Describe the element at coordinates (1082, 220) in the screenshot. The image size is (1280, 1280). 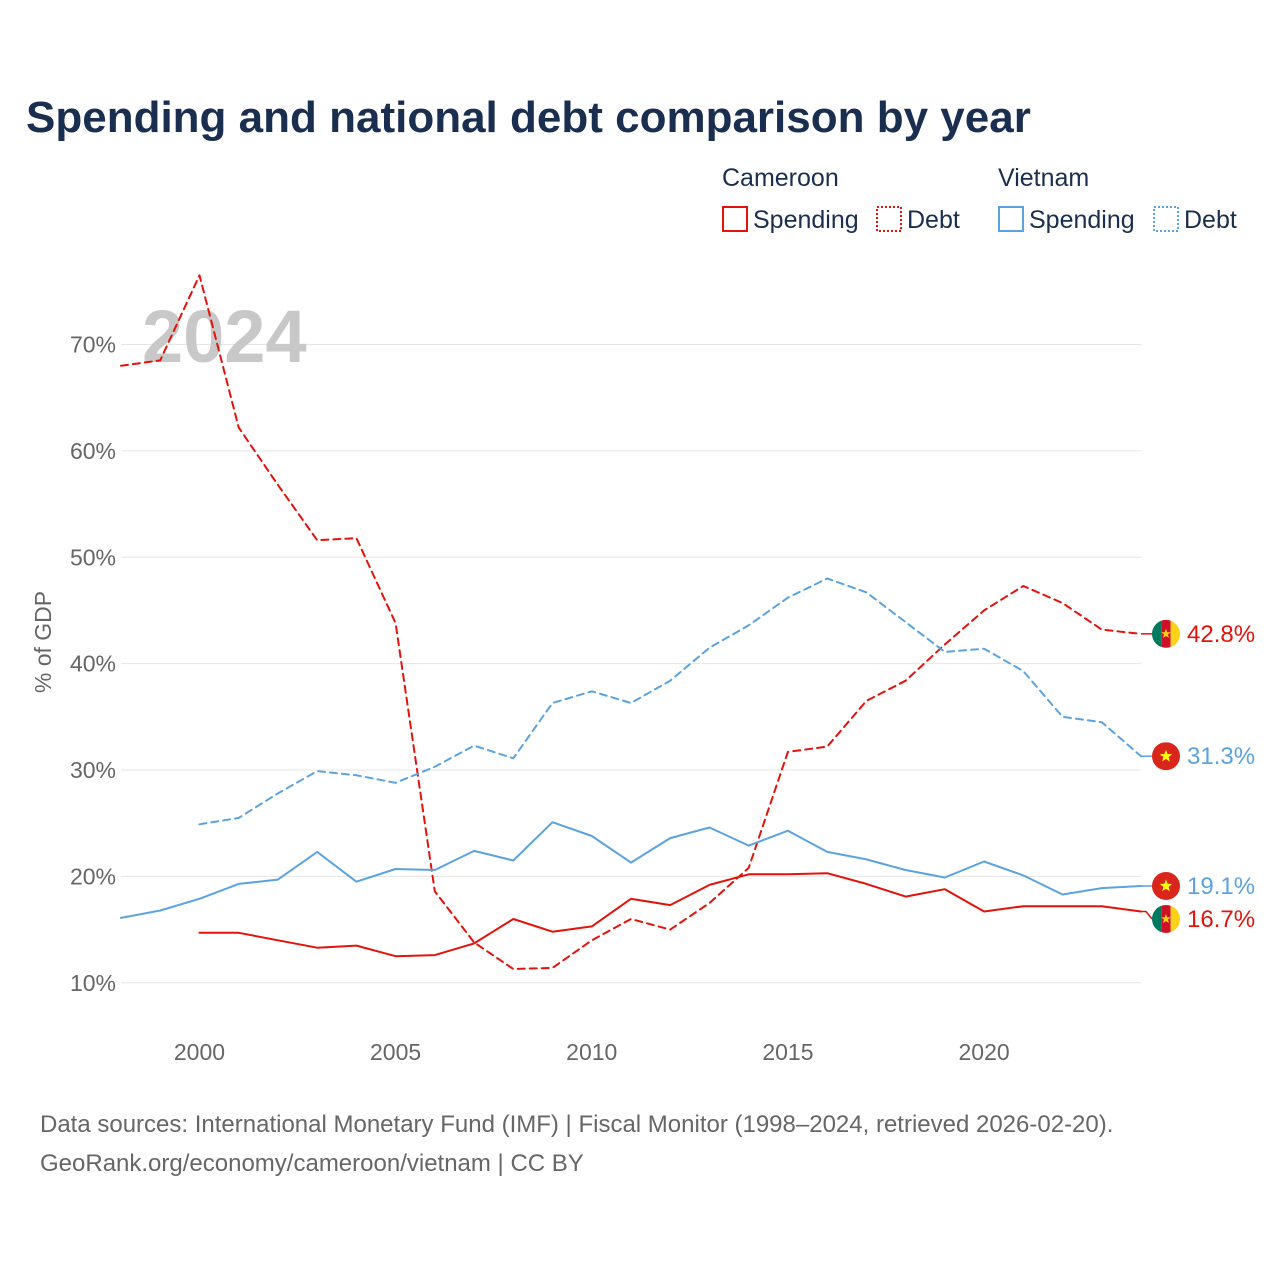
I see `legend-label-vietnam-spending: Spending` at that location.